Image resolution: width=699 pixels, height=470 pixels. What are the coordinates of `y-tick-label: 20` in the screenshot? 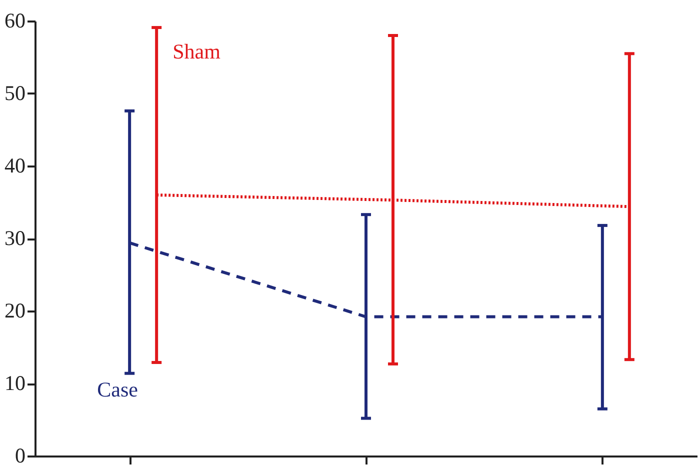 It's located at (15, 310).